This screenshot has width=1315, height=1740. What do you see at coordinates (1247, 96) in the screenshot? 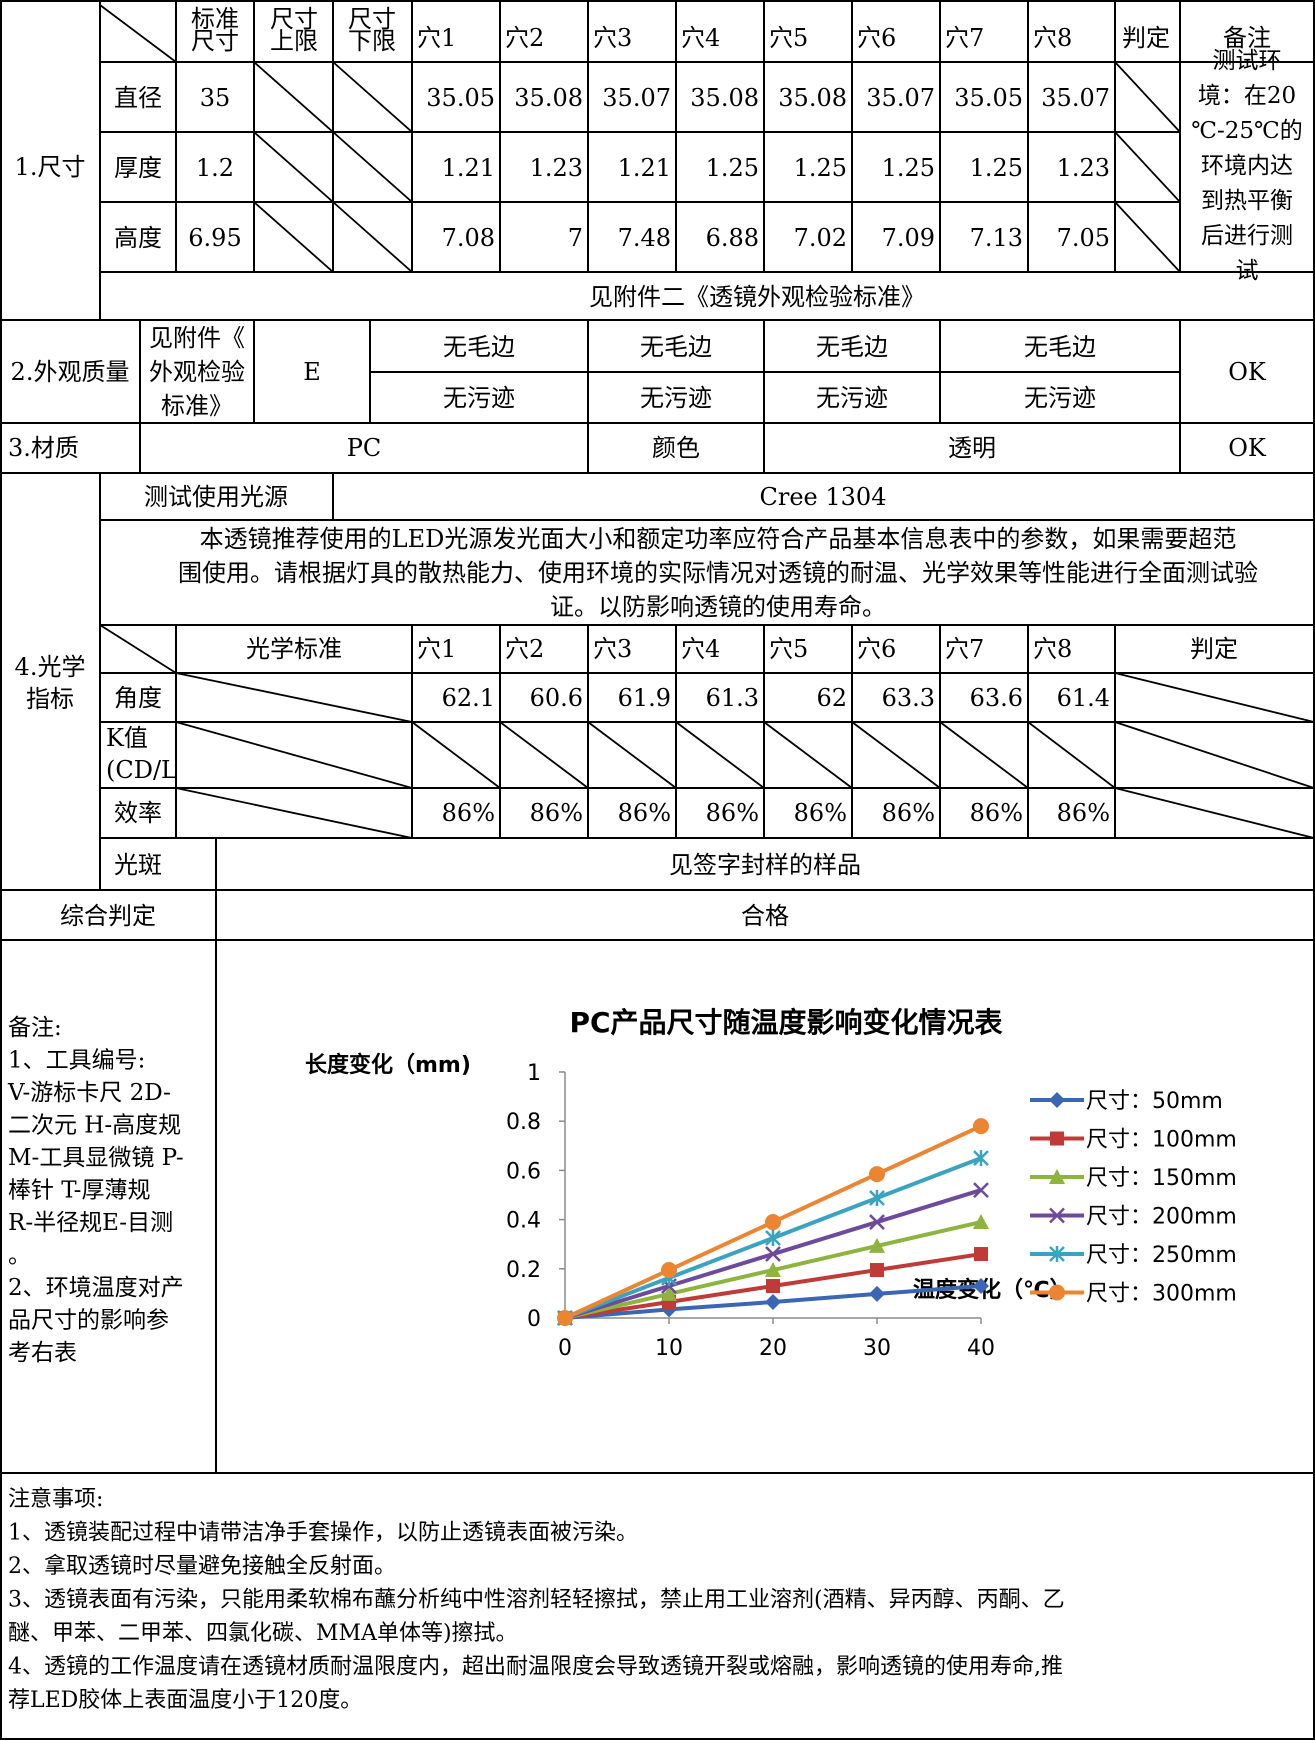
I see `text-line: 境：在20` at bounding box center [1247, 96].